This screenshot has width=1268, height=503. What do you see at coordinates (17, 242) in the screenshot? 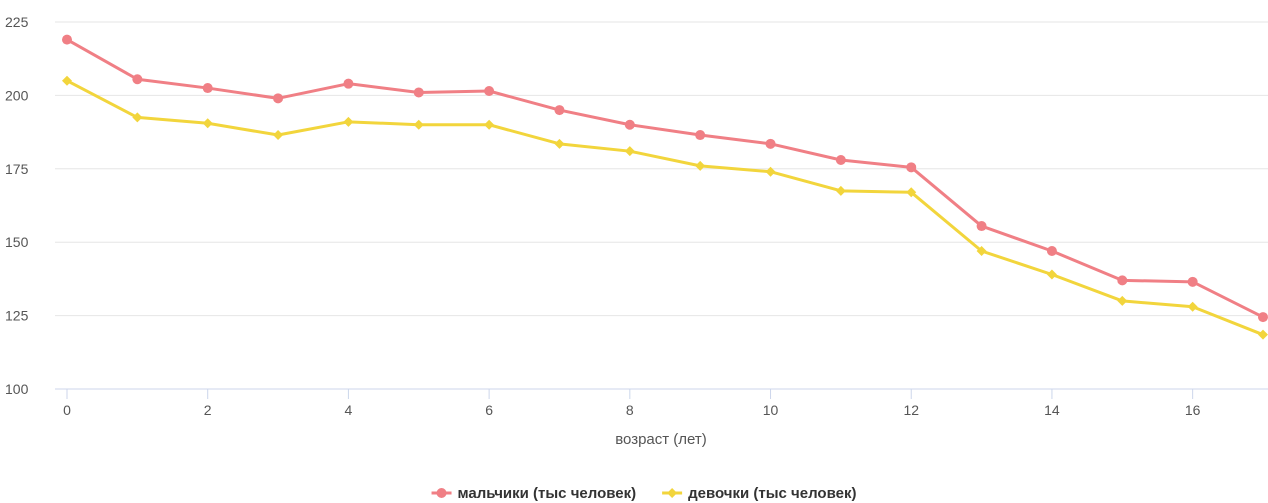
I see `y-tick-label: 150` at bounding box center [17, 242].